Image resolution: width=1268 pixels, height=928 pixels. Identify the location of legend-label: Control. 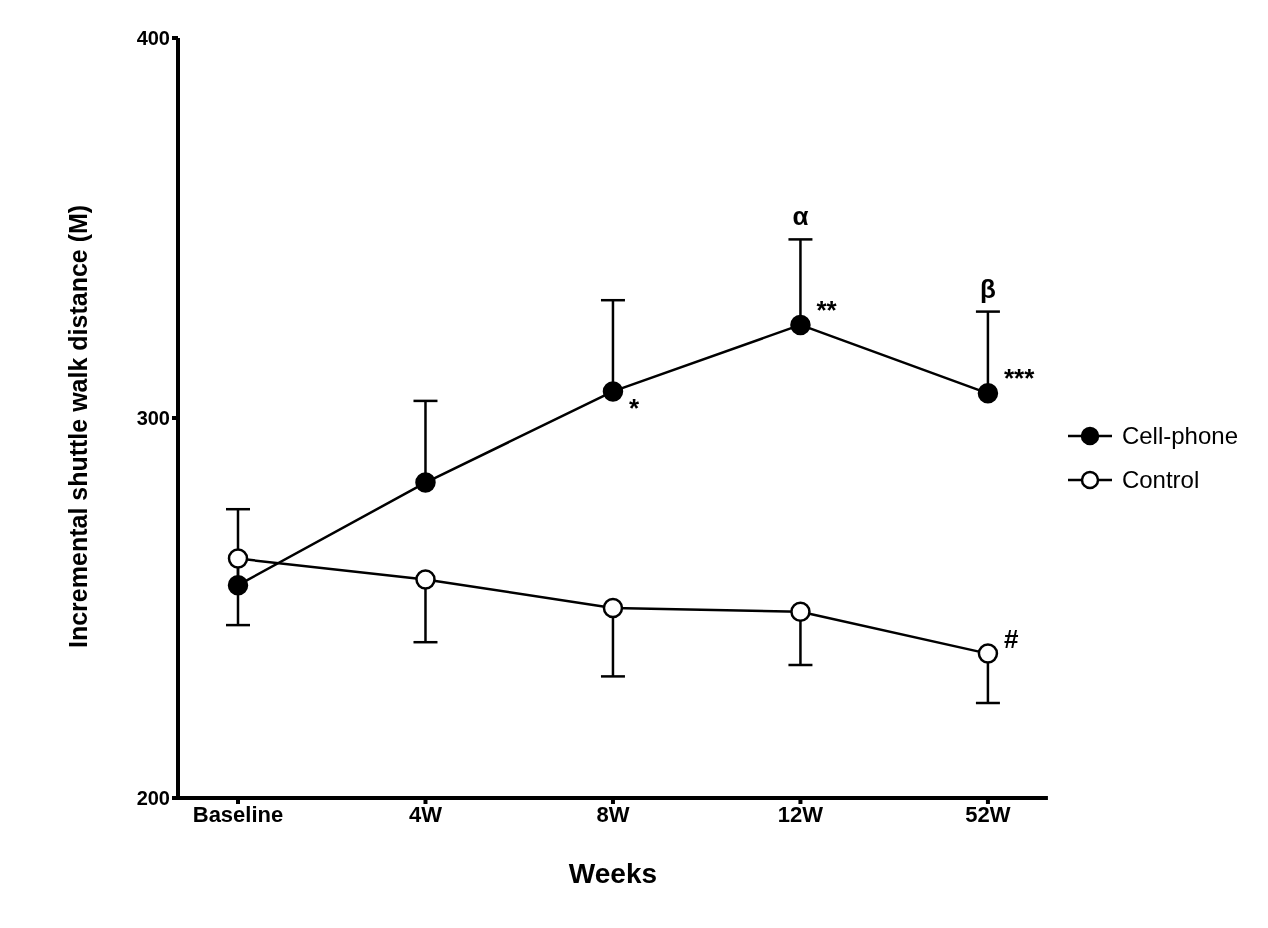
(1160, 480).